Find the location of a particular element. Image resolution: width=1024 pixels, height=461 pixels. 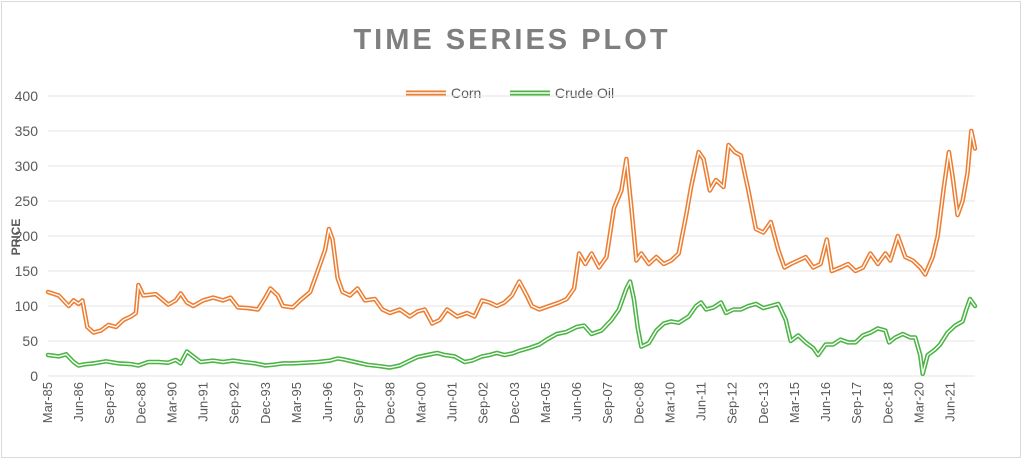

x-tick-label: Dec-08 is located at coordinates (638, 403).